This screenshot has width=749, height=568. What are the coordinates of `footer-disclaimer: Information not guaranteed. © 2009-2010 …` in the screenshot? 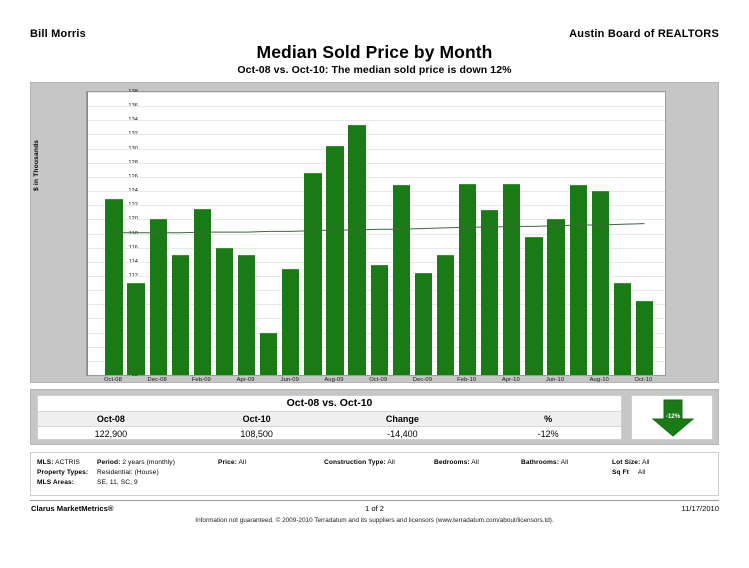 It's located at (374, 520).